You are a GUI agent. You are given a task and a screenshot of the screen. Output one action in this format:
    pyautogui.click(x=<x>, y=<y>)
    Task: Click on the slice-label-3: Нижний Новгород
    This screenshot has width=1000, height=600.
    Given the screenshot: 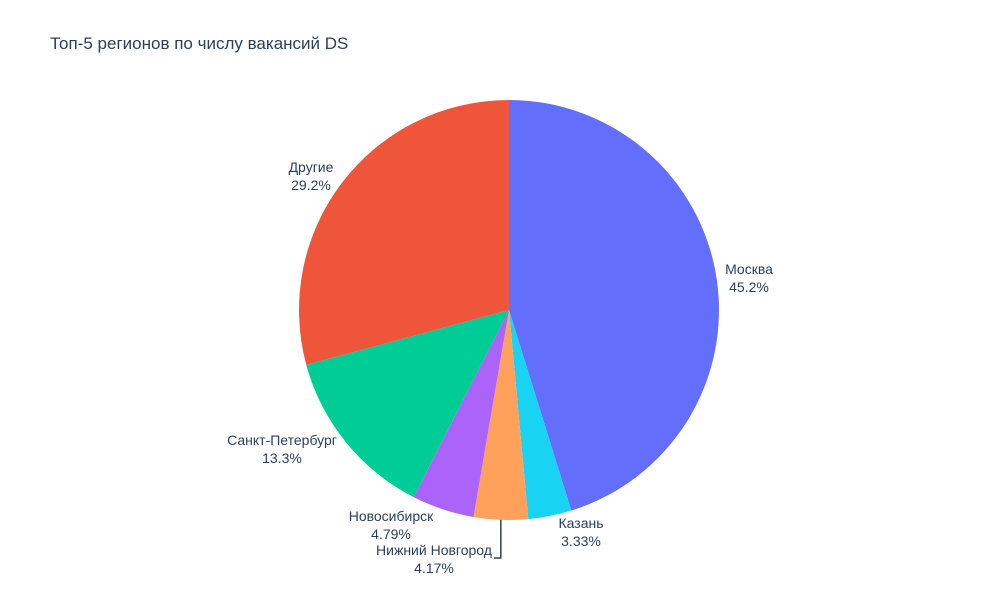 What is the action you would take?
    pyautogui.click(x=434, y=550)
    